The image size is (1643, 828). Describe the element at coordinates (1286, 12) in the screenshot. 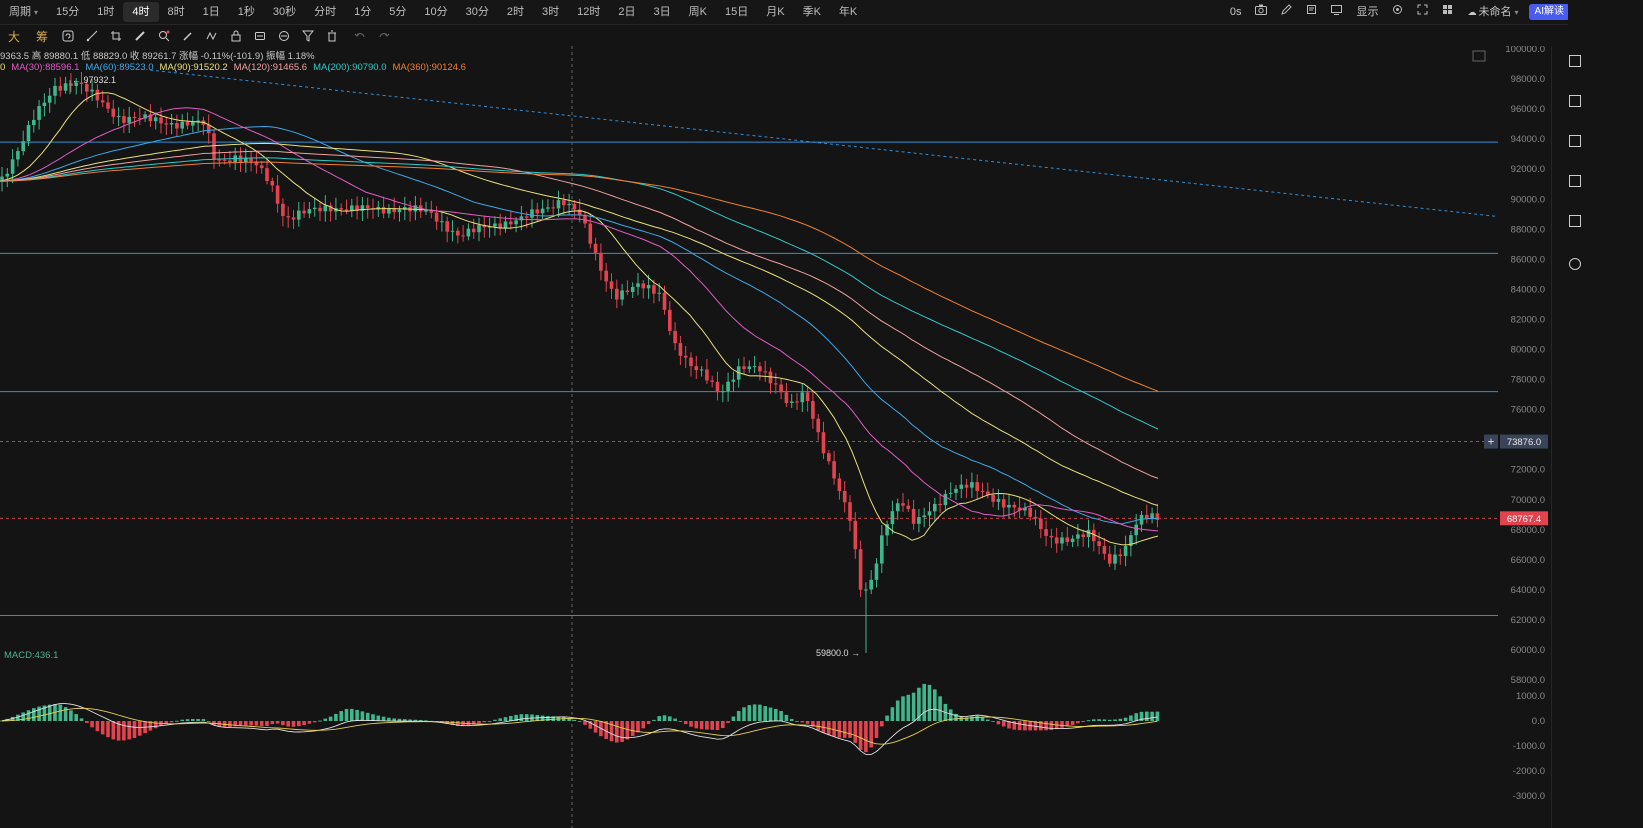

I see `edit-icon` at that location.